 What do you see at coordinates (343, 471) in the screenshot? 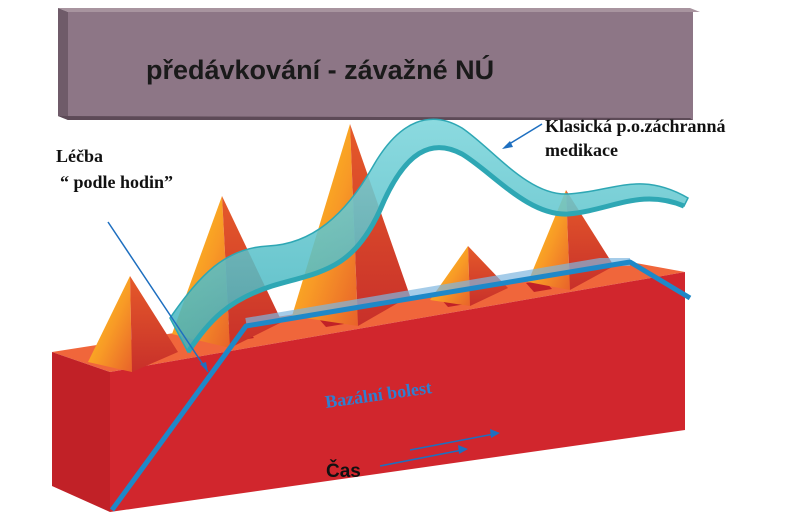
I see `cas-label: Čas` at bounding box center [343, 471].